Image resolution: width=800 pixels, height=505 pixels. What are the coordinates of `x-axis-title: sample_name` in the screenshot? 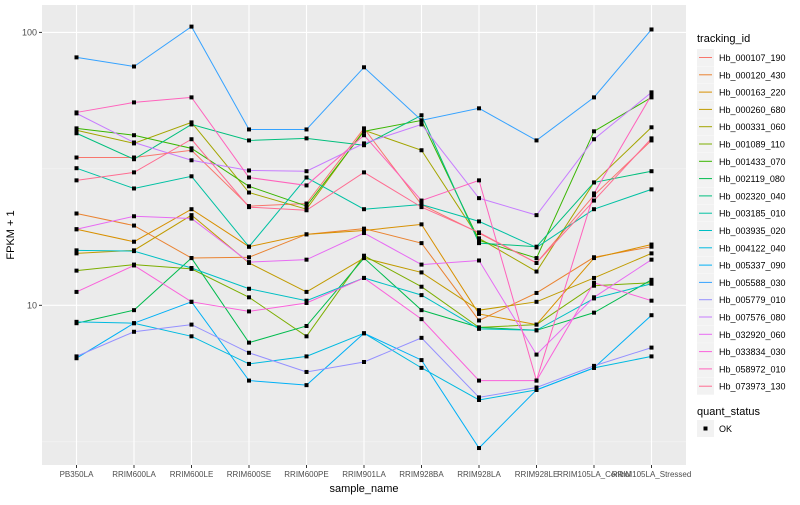 It's located at (363, 489).